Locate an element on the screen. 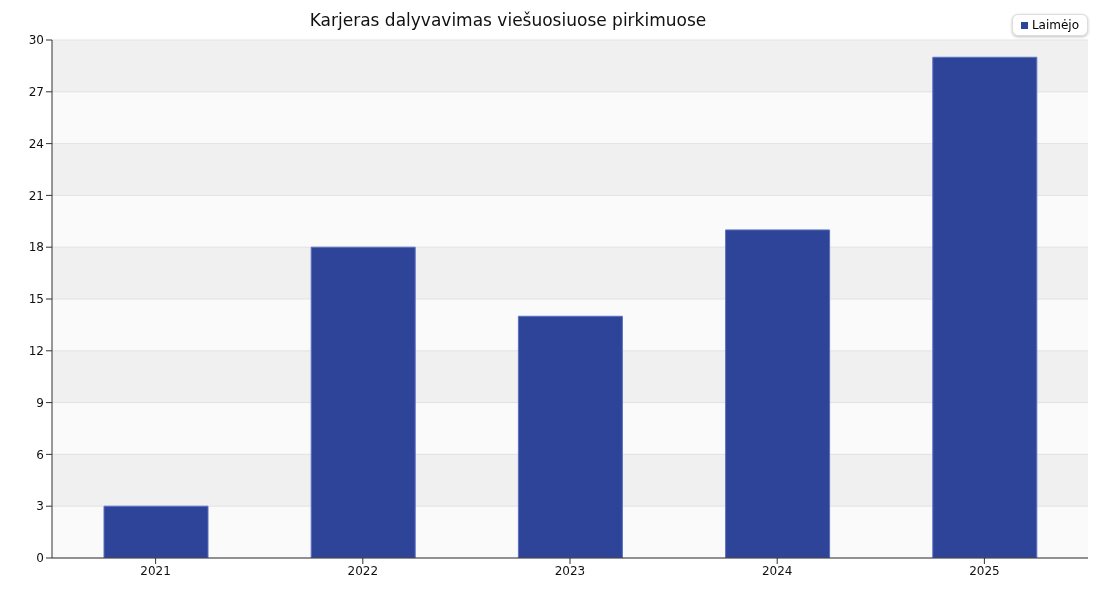  x-tick-label: 2022 is located at coordinates (363, 570).